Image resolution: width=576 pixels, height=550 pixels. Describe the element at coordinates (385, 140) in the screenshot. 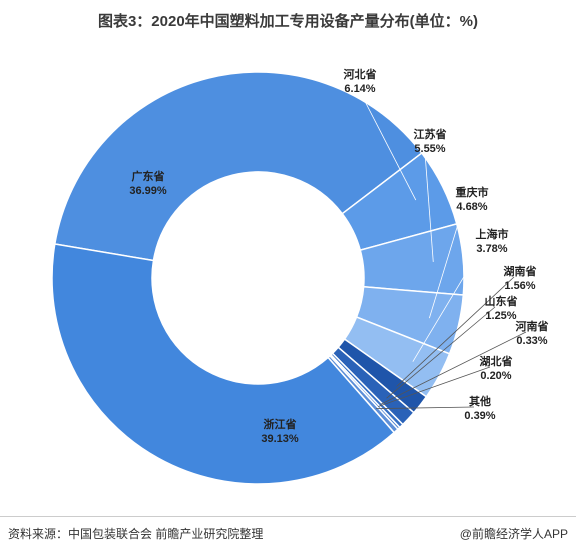

I see `leader-line-河北省` at that location.